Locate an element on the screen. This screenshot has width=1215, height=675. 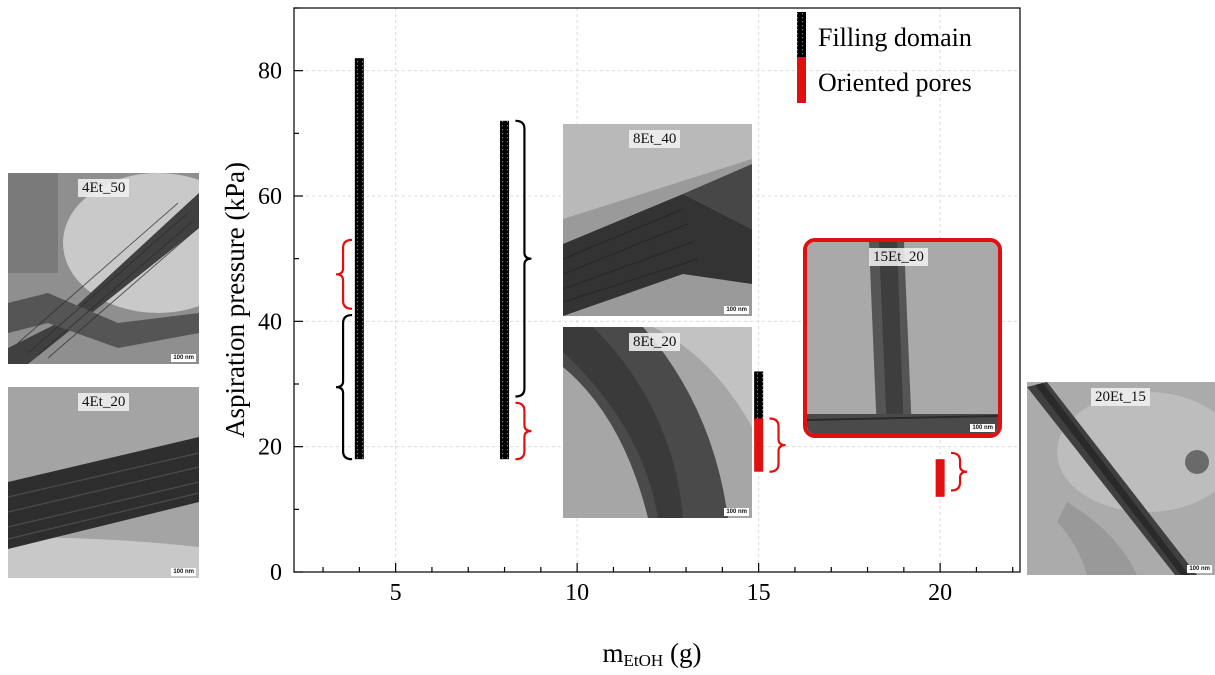
x-tick-label: 20 is located at coordinates (940, 593).